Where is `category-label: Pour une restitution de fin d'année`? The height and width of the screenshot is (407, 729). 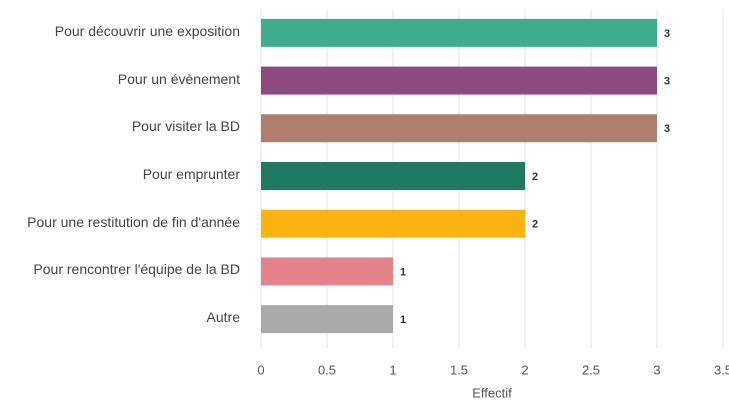 category-label: Pour une restitution de fin d'année is located at coordinates (120, 222).